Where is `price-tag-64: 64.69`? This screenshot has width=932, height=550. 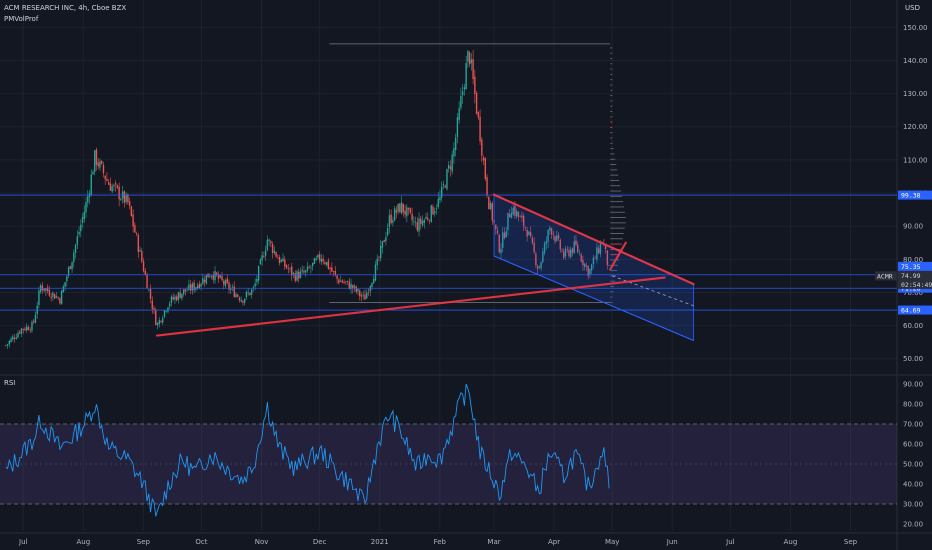
price-tag-64: 64.69 is located at coordinates (911, 311).